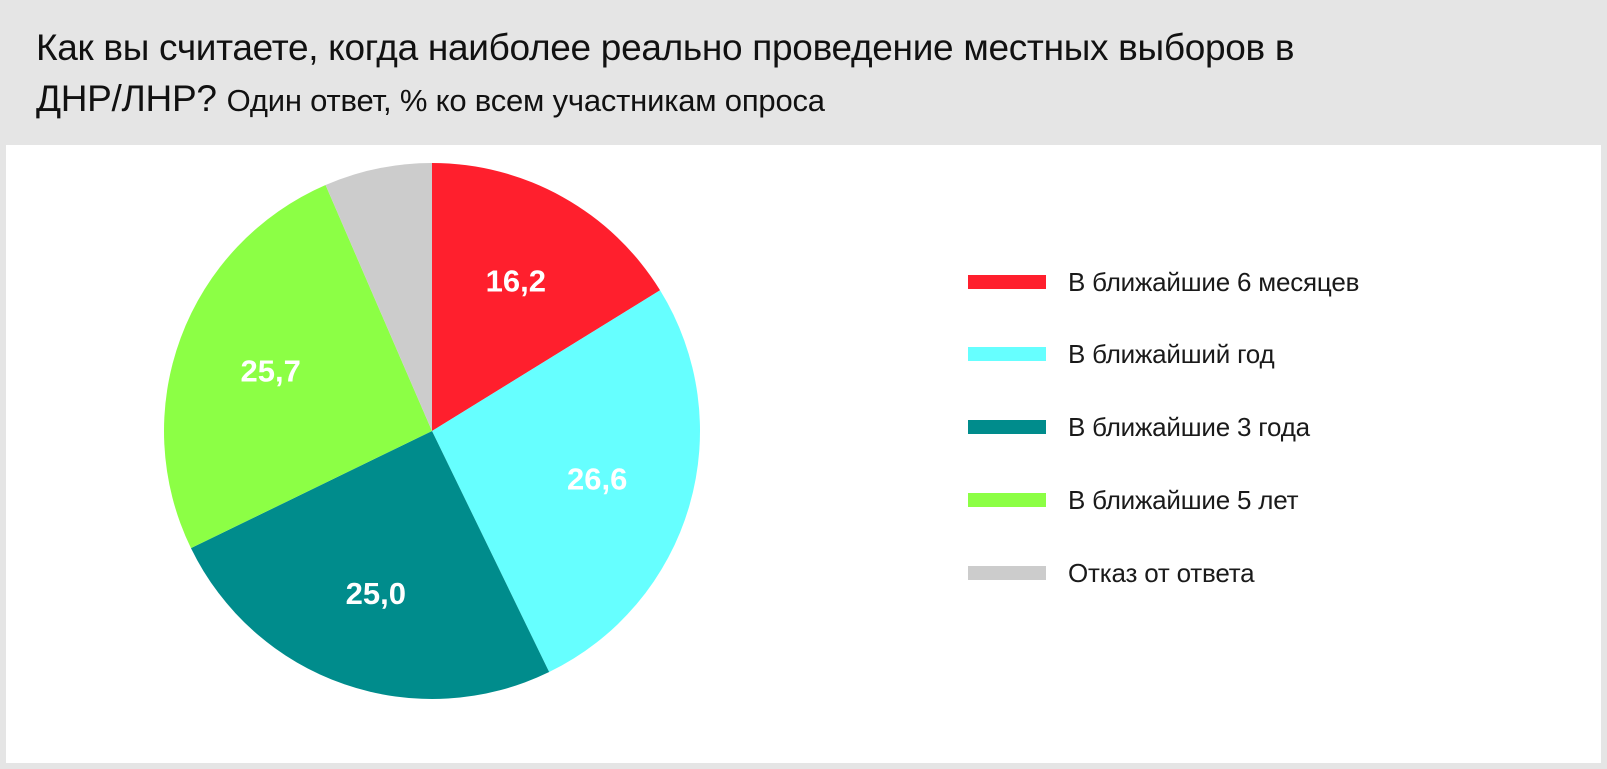  Describe the element at coordinates (1171, 353) in the screenshot. I see `legend-label-1-year: В ближайший год` at that location.